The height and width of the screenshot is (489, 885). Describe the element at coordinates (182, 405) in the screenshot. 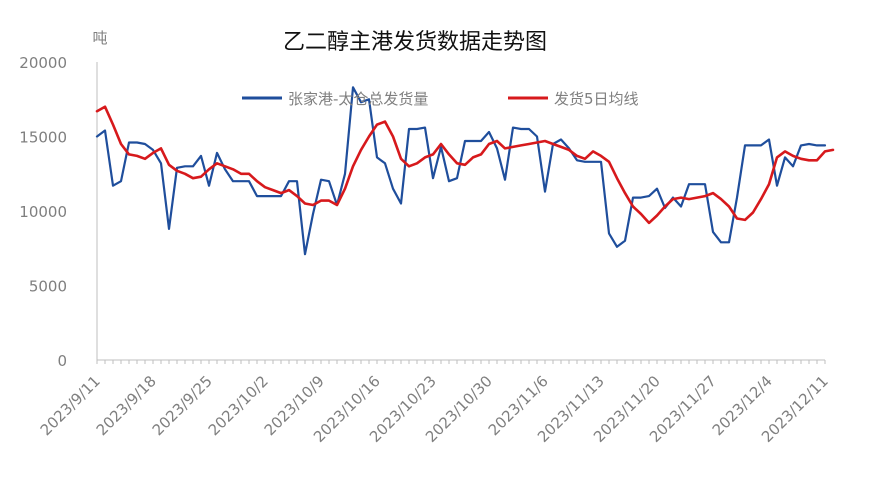

I see `x-tick-label: 2023/9/25` at that location.